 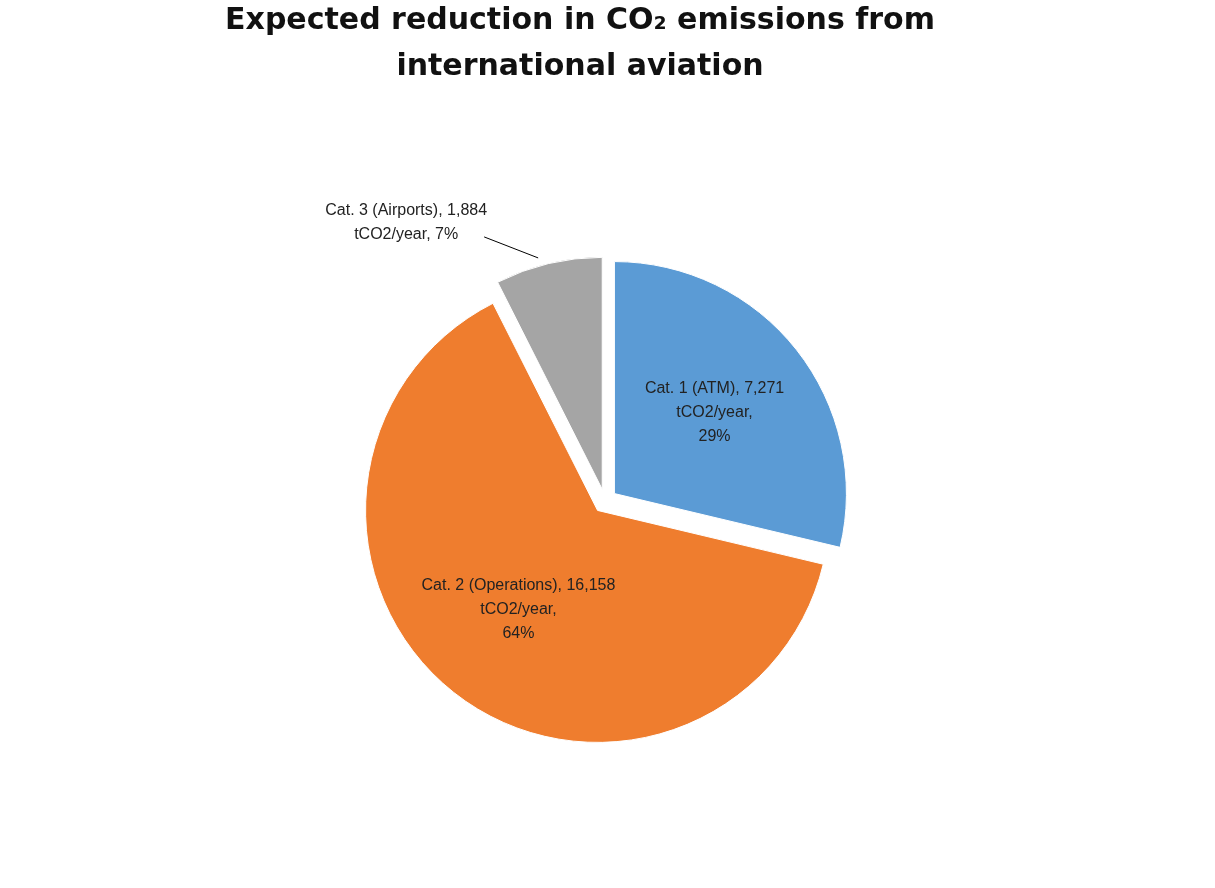 I want to click on slice-label: Cat. 2 (Operations), 16,158 tCO2/year, 64%, so click(x=518, y=608).